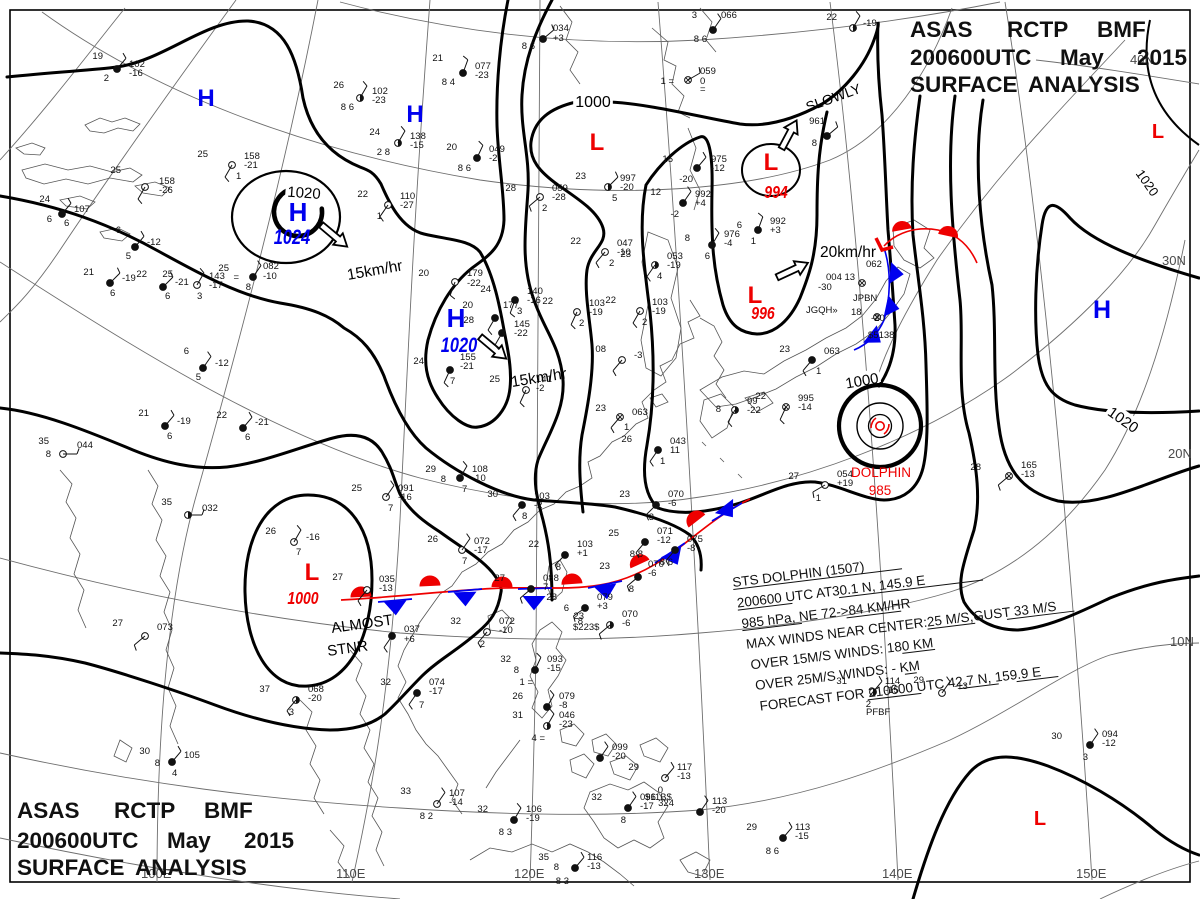 This screenshot has width=1200, height=899. What do you see at coordinates (627, 187) in the screenshot?
I see `svg-text: -20` at bounding box center [627, 187].